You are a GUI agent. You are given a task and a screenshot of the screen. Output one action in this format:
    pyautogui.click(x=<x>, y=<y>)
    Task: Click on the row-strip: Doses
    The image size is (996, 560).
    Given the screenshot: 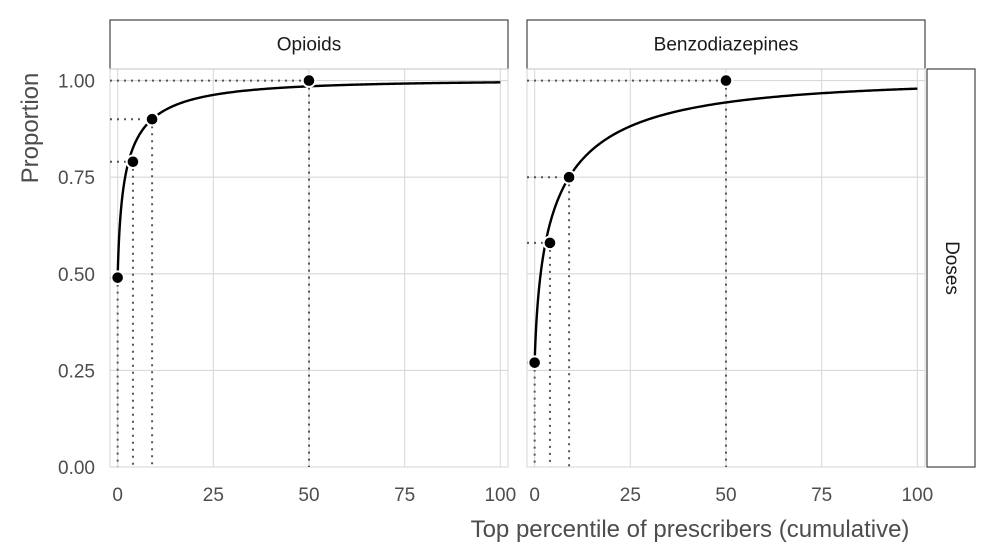 What is the action you would take?
    pyautogui.click(x=951, y=268)
    